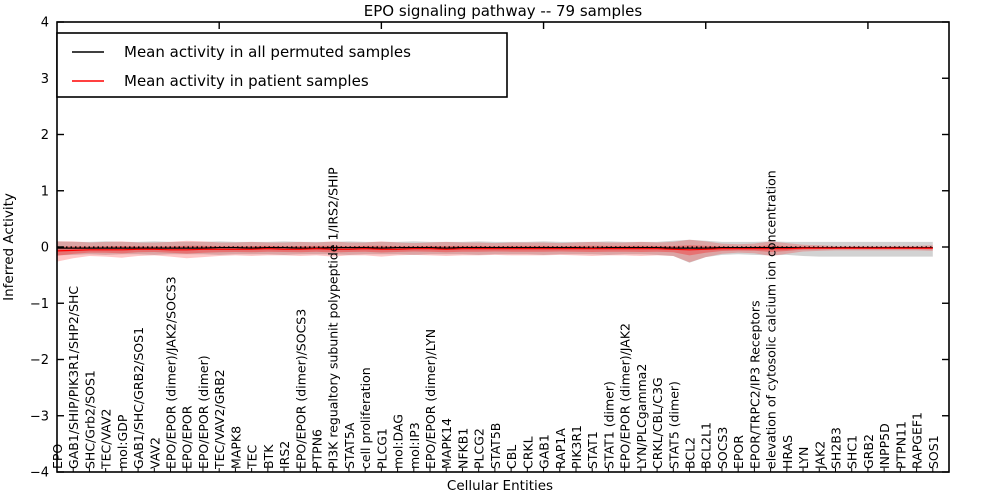  What do you see at coordinates (187, 437) in the screenshot?
I see `x-entity-label: EPO/EPOR` at bounding box center [187, 437].